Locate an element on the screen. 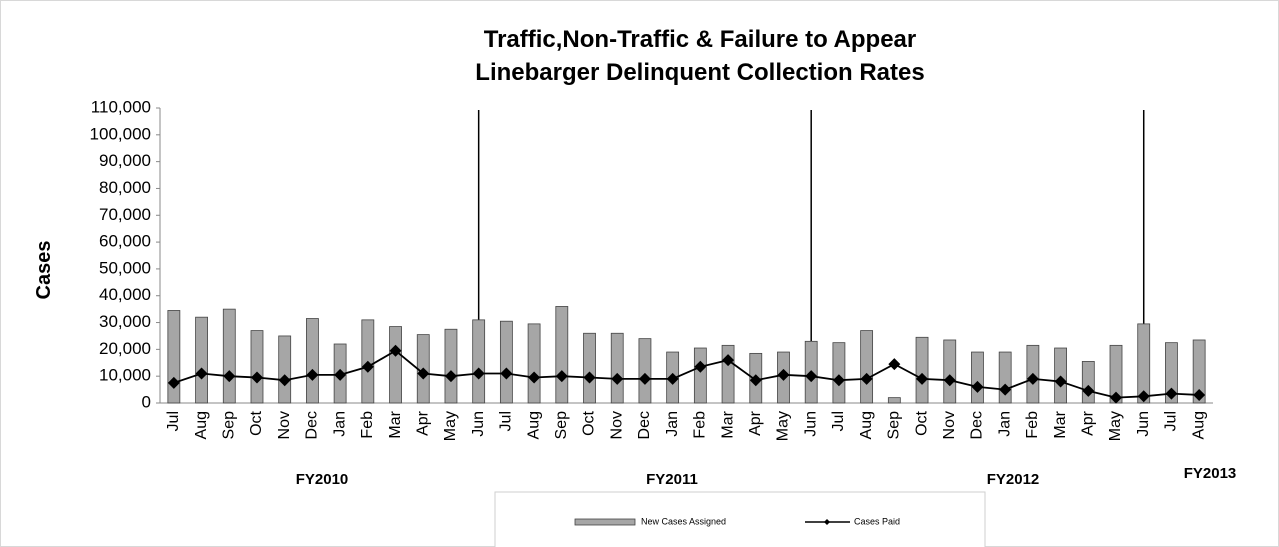 The height and width of the screenshot is (547, 1279). legend-swatch is located at coordinates (605, 522).